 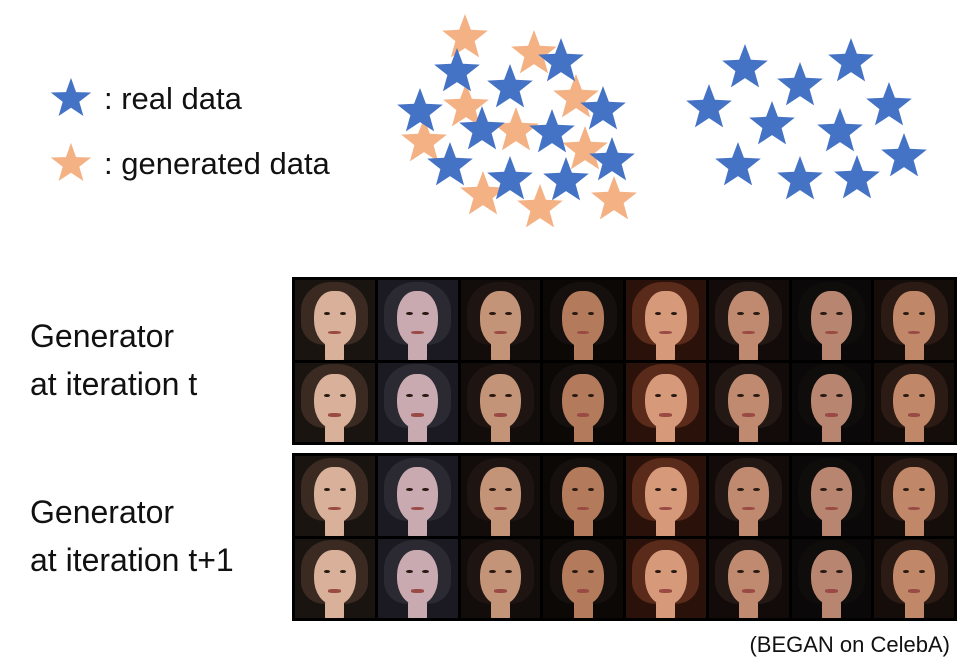 What do you see at coordinates (173, 98) in the screenshot?
I see `legend-real-label: : real data` at bounding box center [173, 98].